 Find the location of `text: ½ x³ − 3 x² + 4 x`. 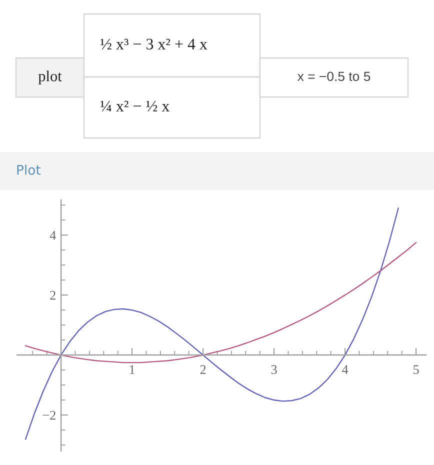

text: ½ x³ − 3 x² + 4 x is located at coordinates (154, 44).